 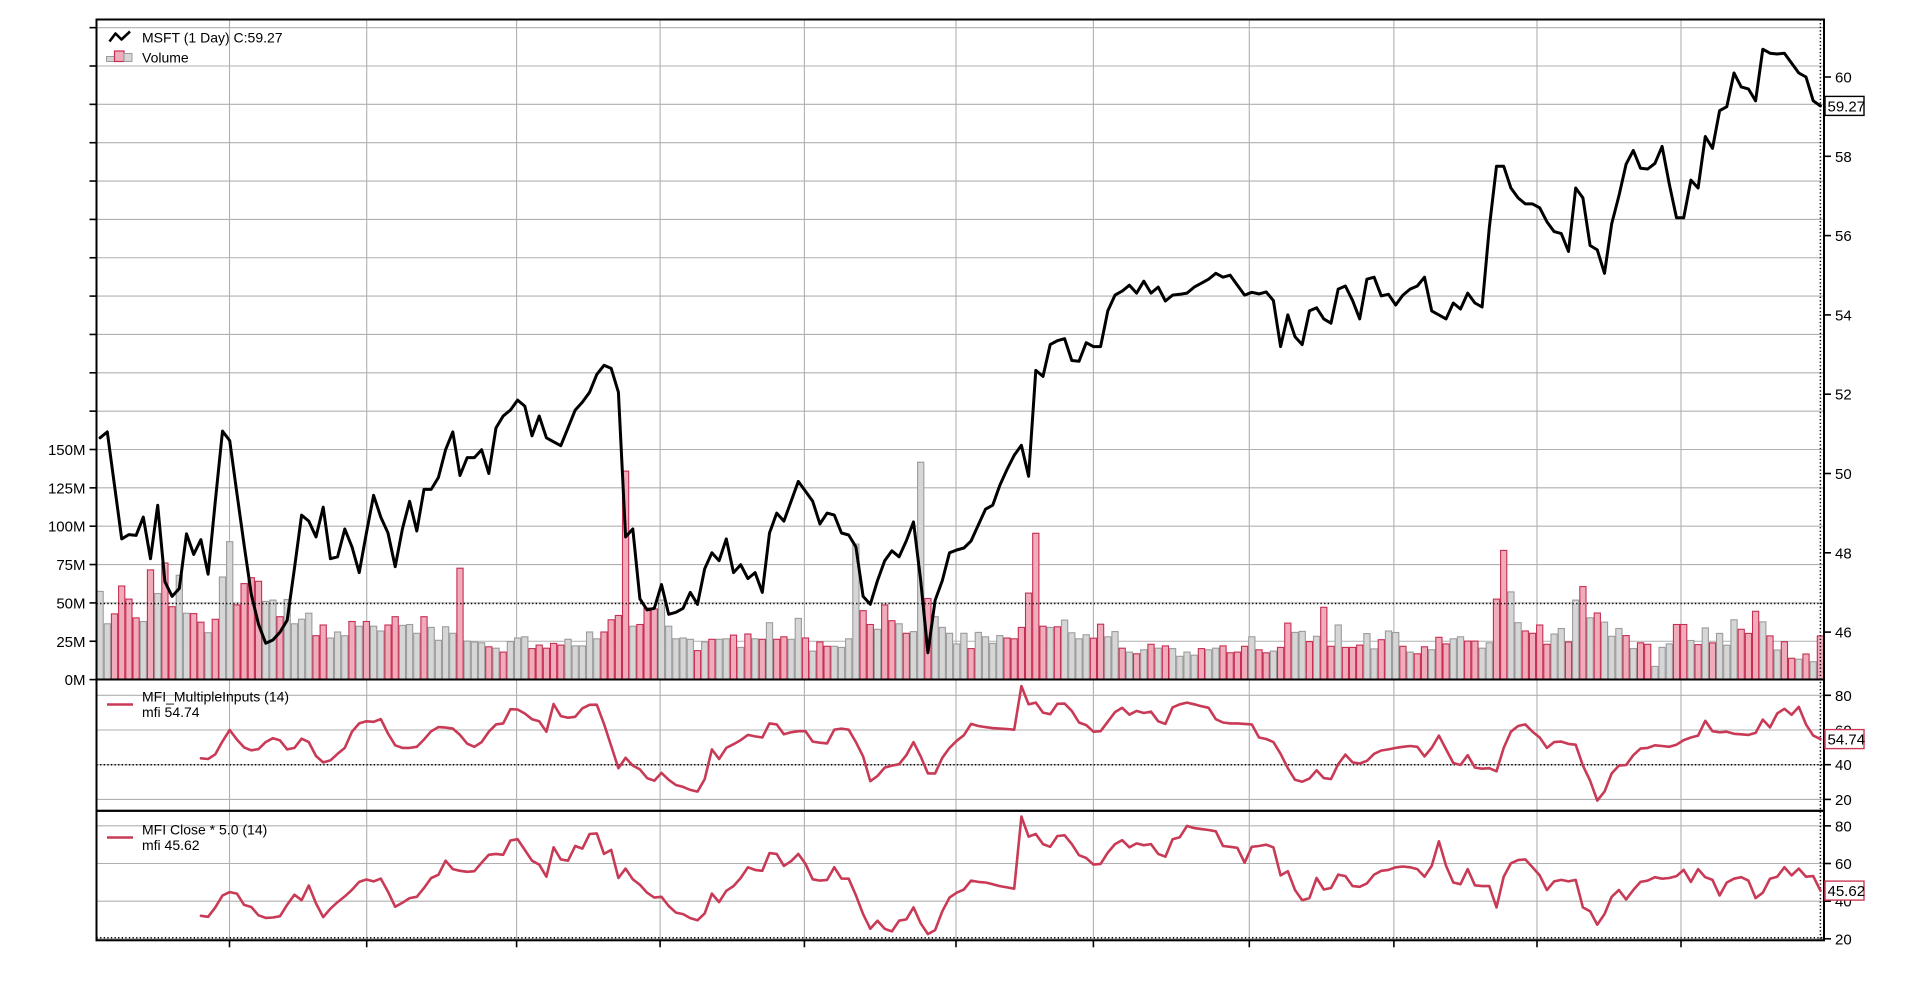 What do you see at coordinates (171, 712) in the screenshot?
I see `svg-text: mfi 54.74` at bounding box center [171, 712].